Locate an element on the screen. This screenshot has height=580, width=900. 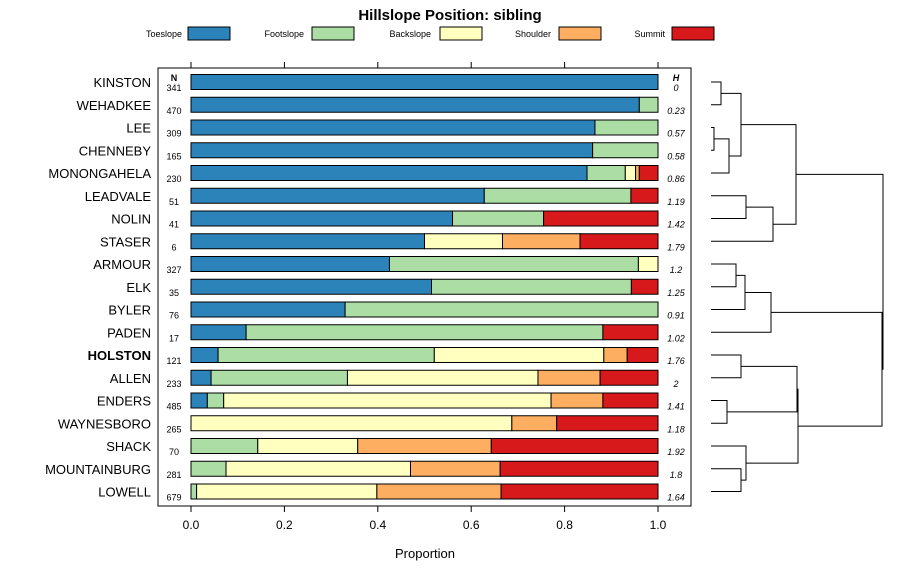
legend: Toeslope Footslope Backslope Shoulder Summit is located at coordinates (430, 33).